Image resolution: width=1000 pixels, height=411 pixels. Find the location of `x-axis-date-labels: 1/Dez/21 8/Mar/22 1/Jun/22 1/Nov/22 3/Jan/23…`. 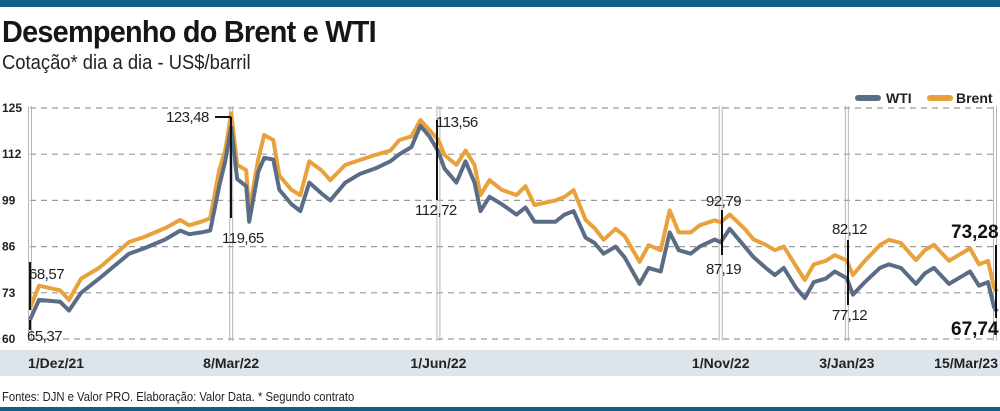

x-axis-date-labels: 1/Dez/21 8/Mar/22 1/Jun/22 1/Nov/22 3/Jan/23… is located at coordinates (513, 363).